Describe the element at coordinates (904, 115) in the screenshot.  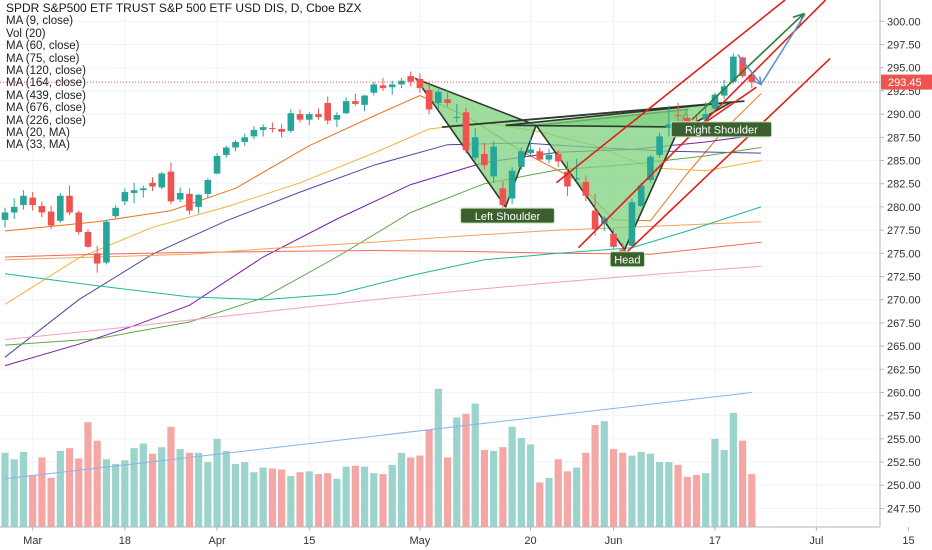
I see `price-tick-label: 290.00` at that location.